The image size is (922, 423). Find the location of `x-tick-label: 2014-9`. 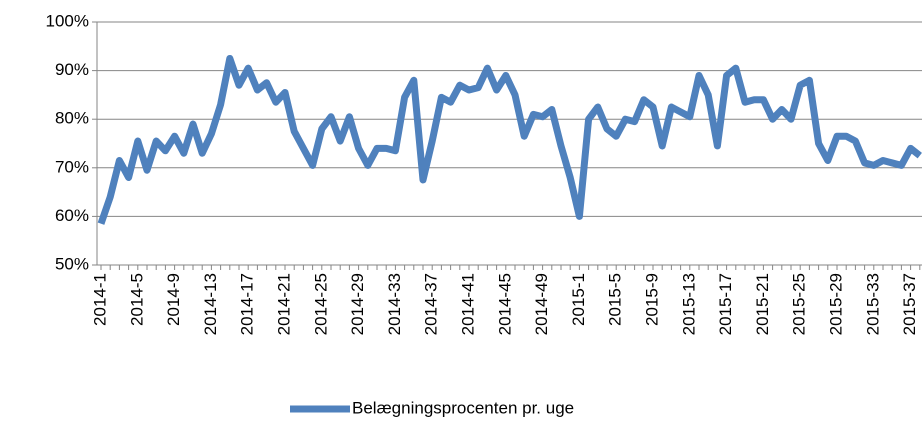

x-tick-label: 2014-9 is located at coordinates (173, 299).